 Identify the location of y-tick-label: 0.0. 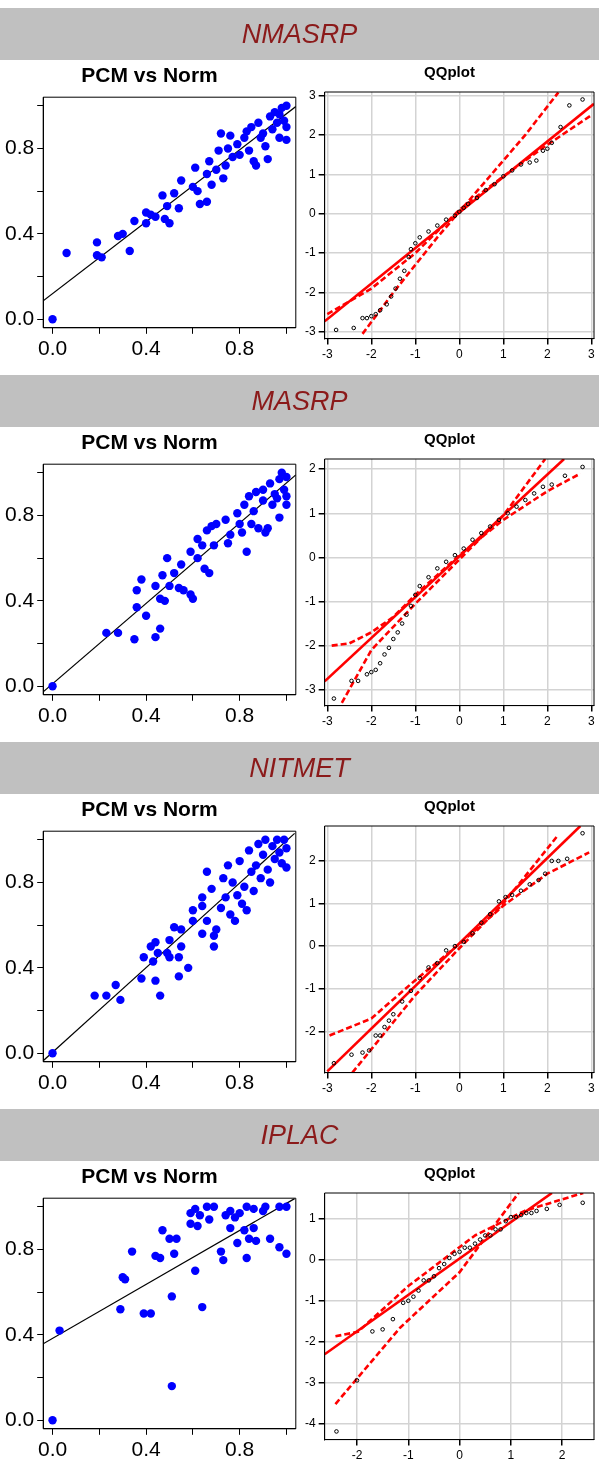
(19, 1052).